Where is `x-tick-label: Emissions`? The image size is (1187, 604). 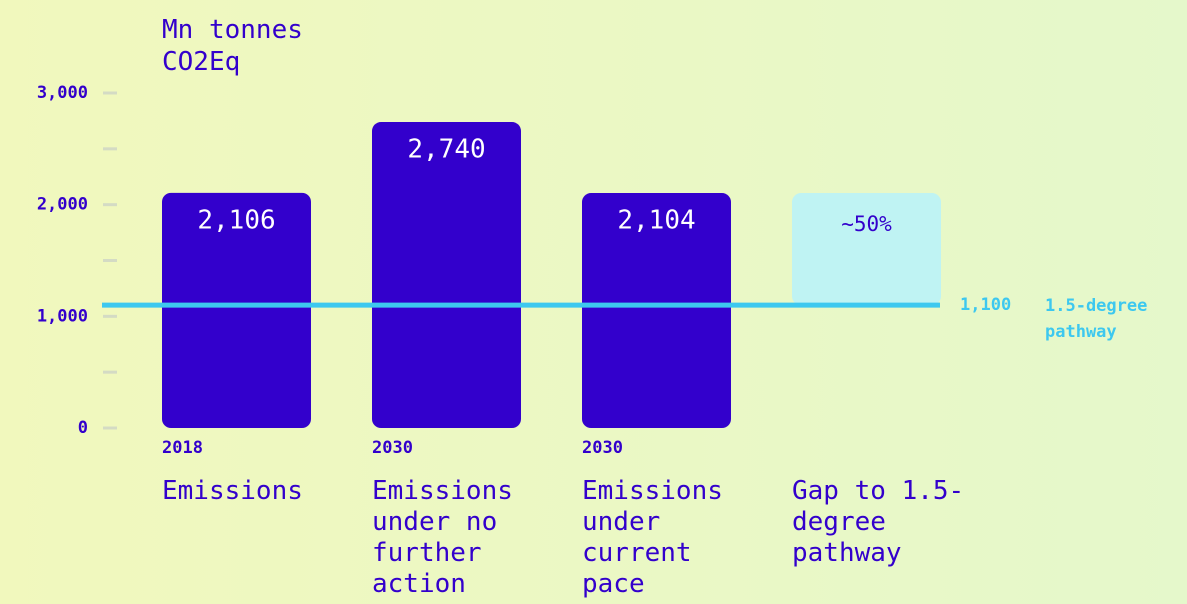
x-tick-label: Emissions is located at coordinates (232, 491).